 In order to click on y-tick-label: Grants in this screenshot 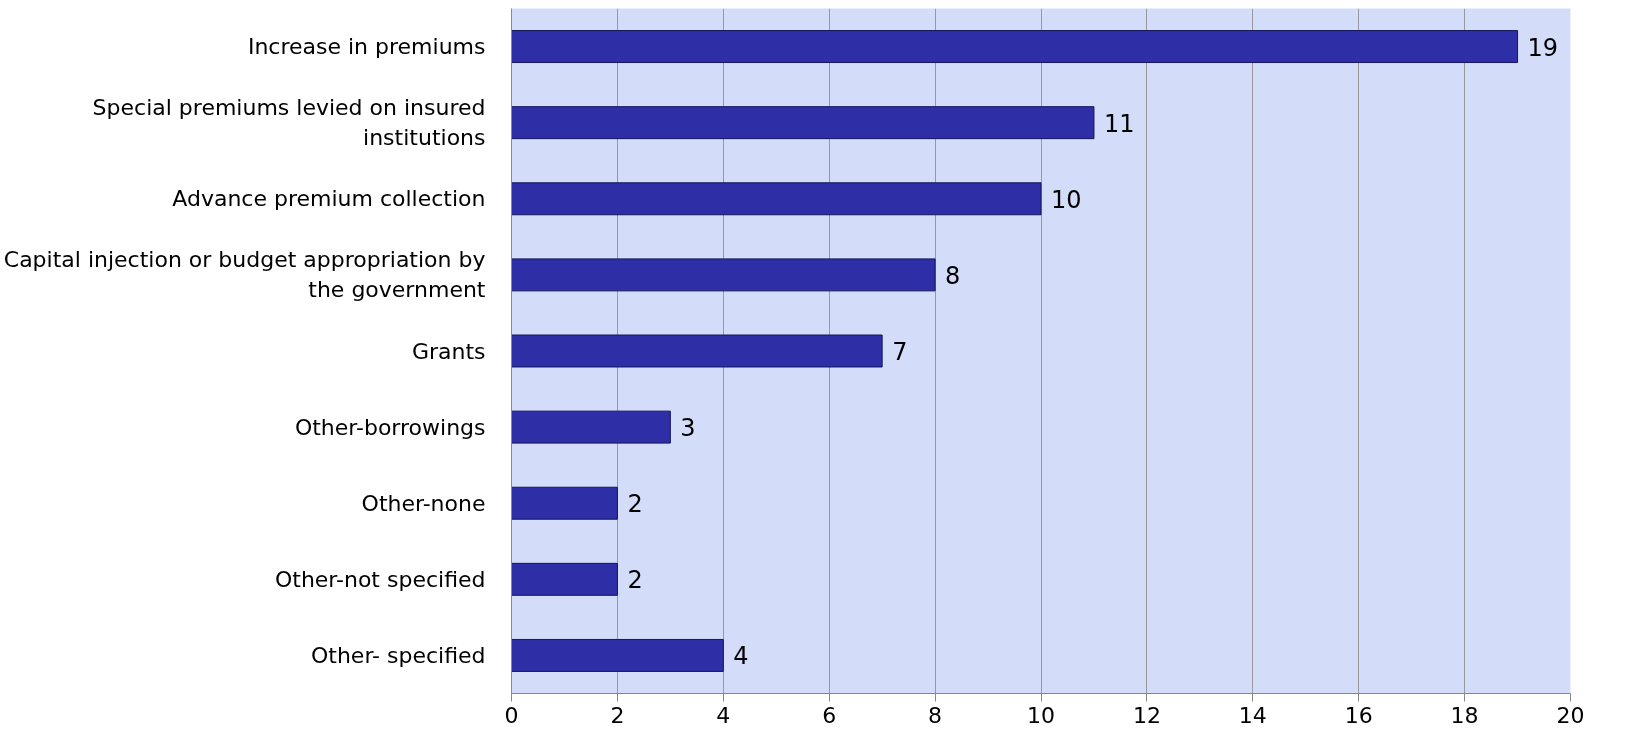, I will do `click(448, 351)`.